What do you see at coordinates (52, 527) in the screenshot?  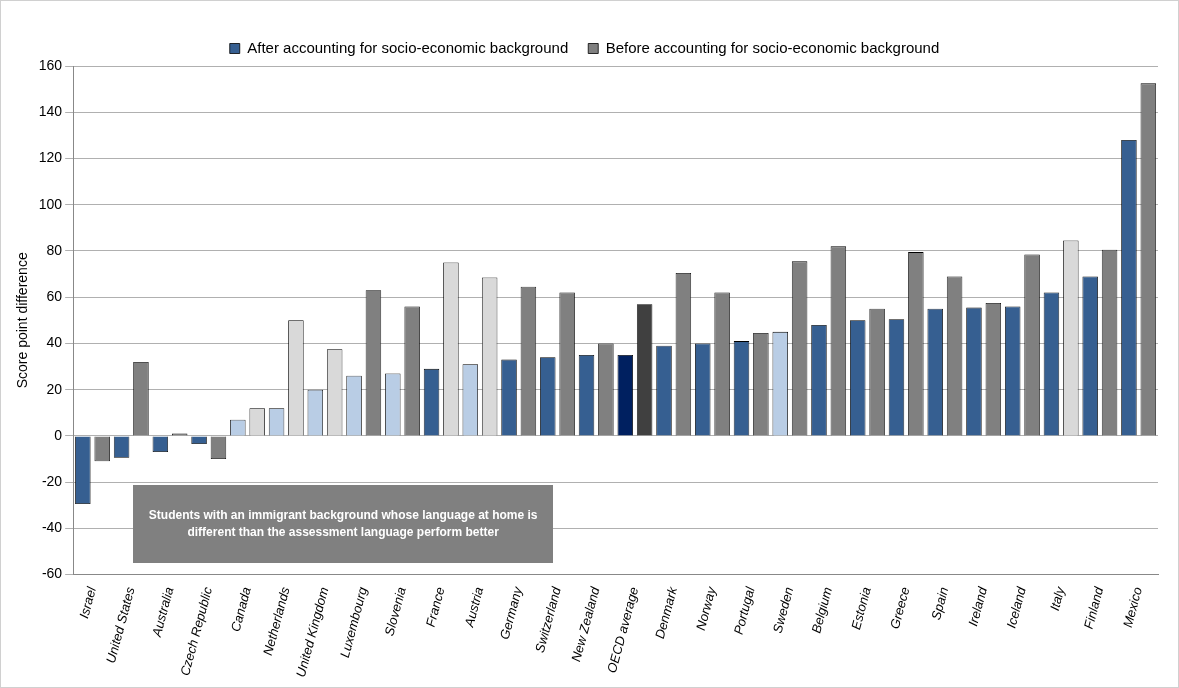 I see `y-tick-label: -40` at bounding box center [52, 527].